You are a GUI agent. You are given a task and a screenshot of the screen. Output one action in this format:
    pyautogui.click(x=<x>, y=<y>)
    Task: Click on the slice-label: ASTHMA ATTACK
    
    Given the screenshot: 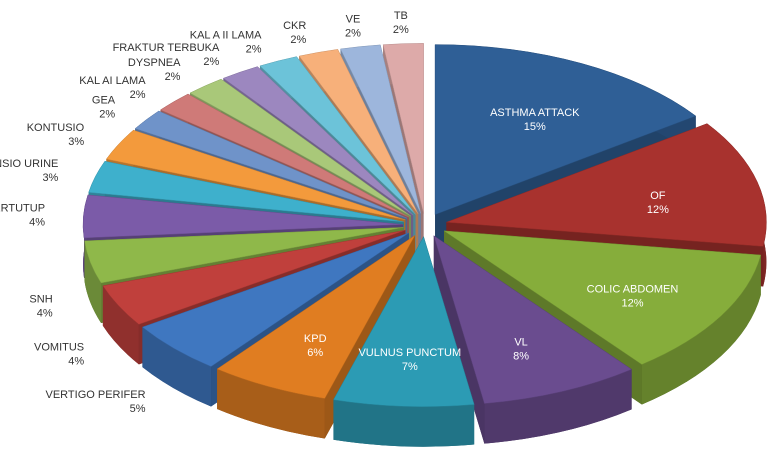 What is the action you would take?
    pyautogui.click(x=535, y=113)
    